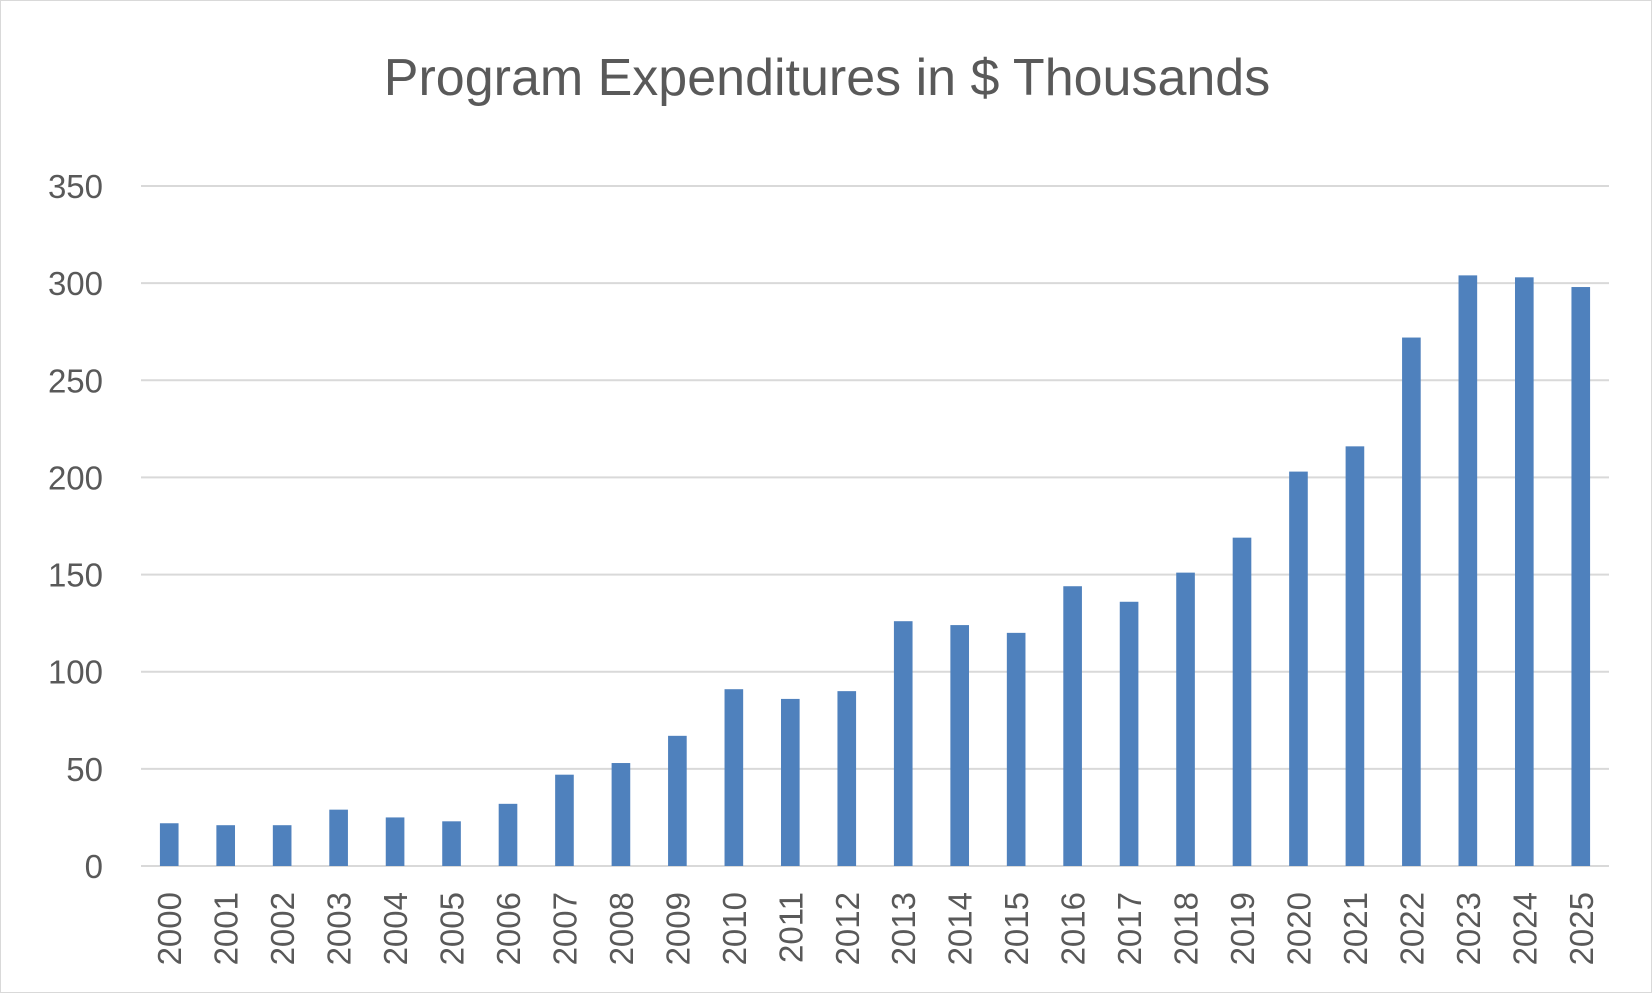 This screenshot has width=1652, height=993. Describe the element at coordinates (1016, 749) in the screenshot. I see `bar-2015` at that location.